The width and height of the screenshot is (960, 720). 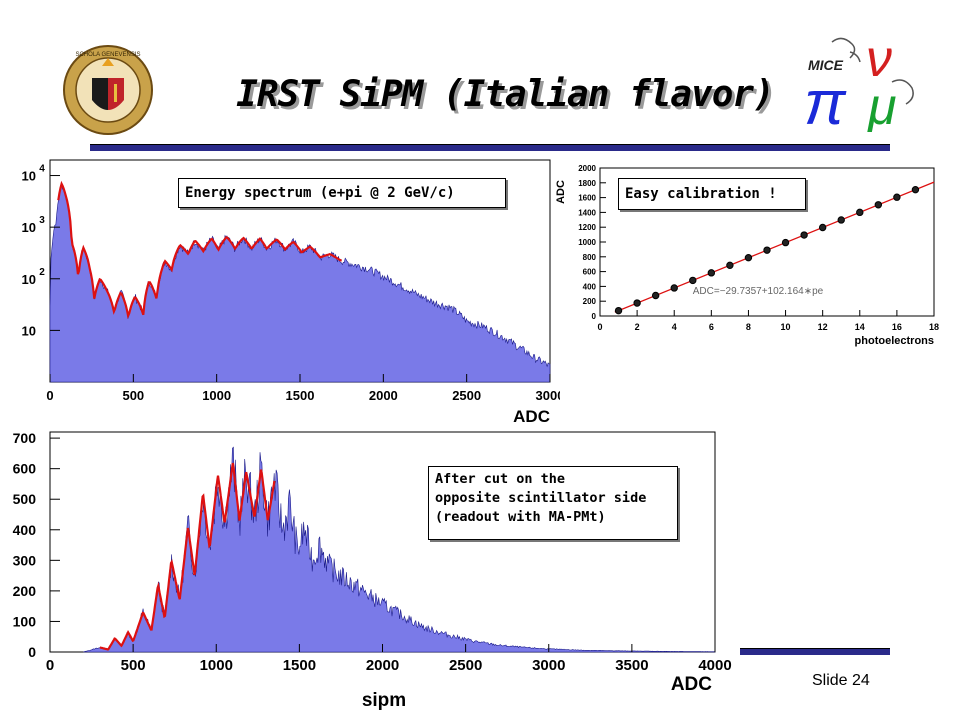 I want to click on y-tick-exponent: 2, so click(x=42, y=272).